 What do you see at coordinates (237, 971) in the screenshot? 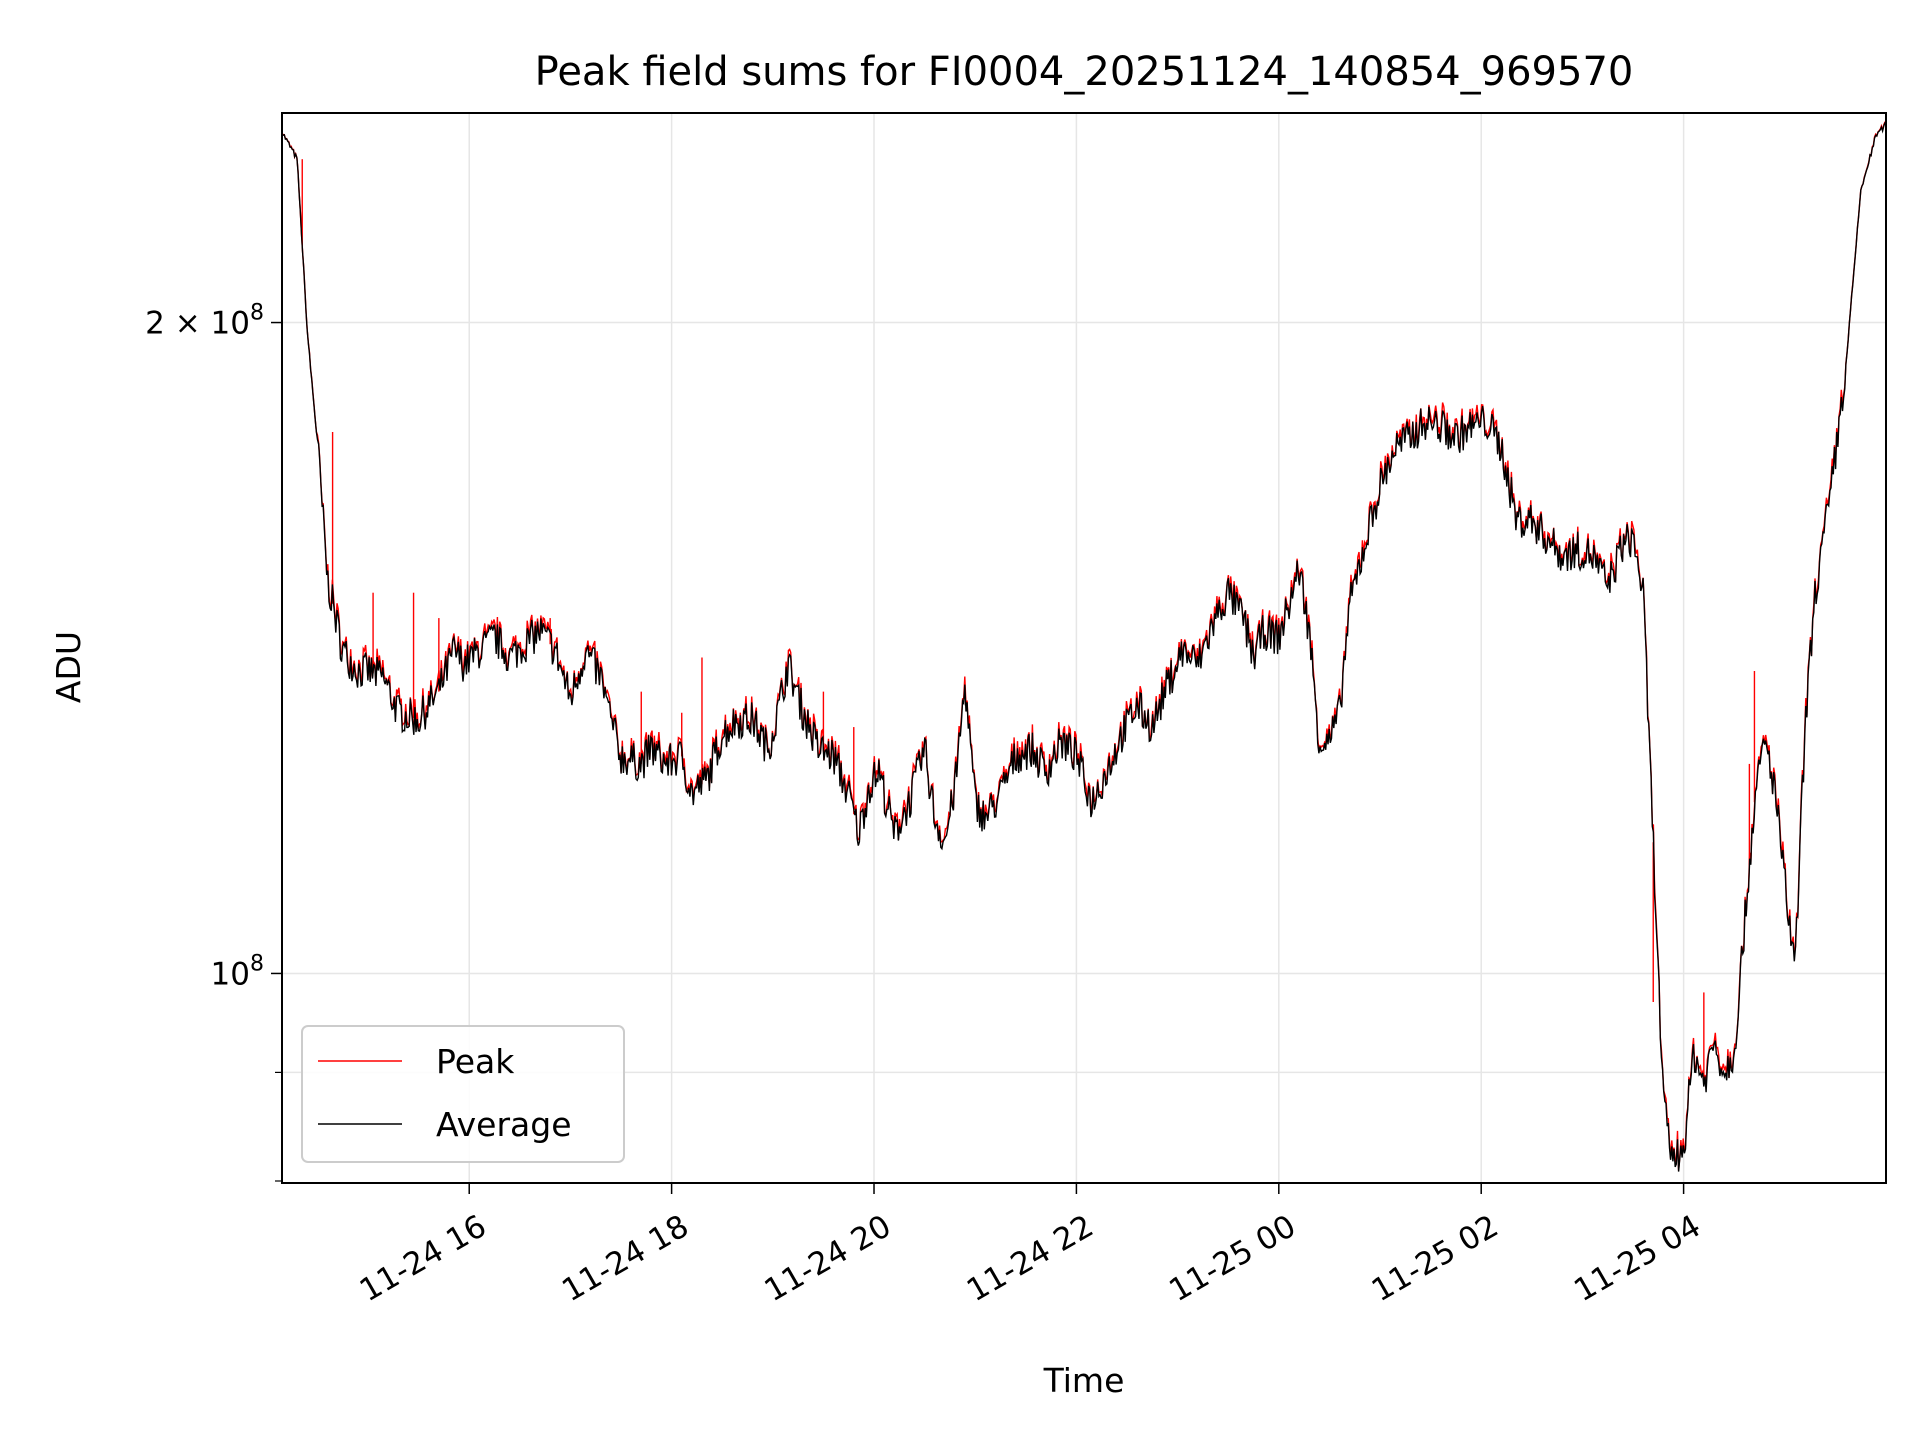
I see `y-tick-label: 108` at bounding box center [237, 971].